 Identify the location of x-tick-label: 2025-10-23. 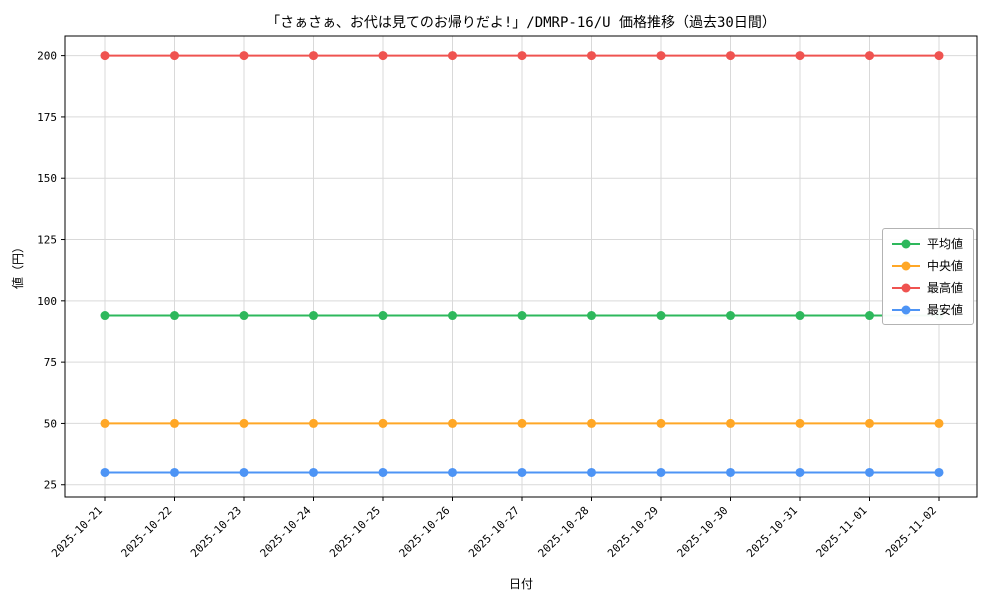
(216, 532).